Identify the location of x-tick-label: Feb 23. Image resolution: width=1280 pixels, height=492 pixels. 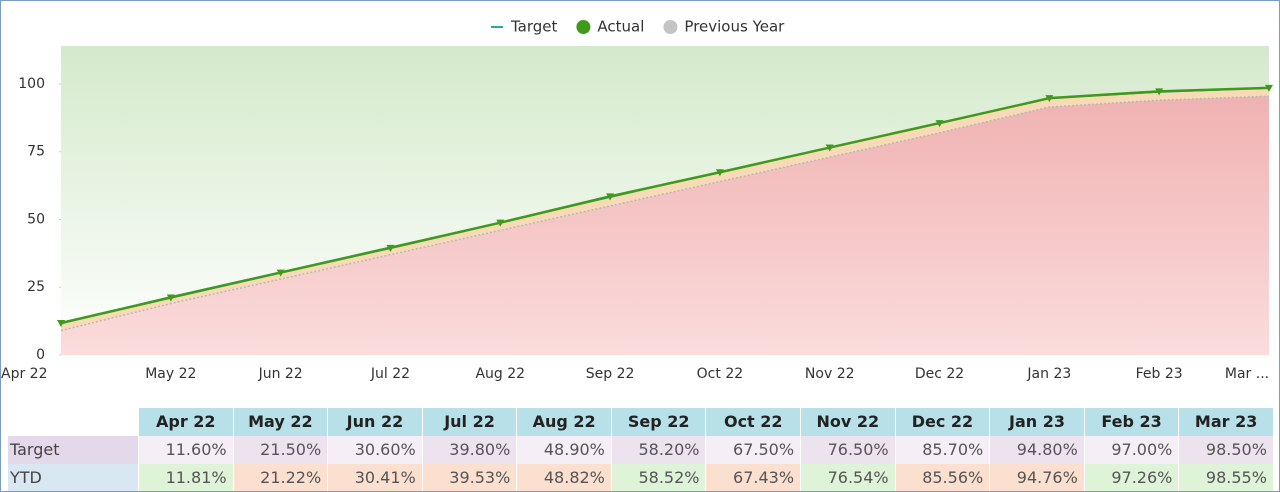
(1159, 374).